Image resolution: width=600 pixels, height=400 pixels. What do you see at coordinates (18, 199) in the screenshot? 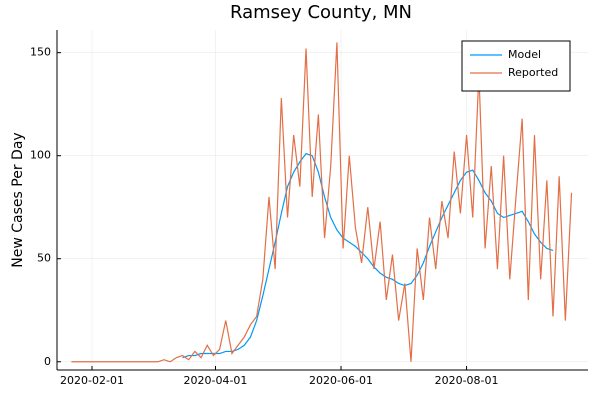
I see `y-axis-label: New Cases Per Day` at bounding box center [18, 199].